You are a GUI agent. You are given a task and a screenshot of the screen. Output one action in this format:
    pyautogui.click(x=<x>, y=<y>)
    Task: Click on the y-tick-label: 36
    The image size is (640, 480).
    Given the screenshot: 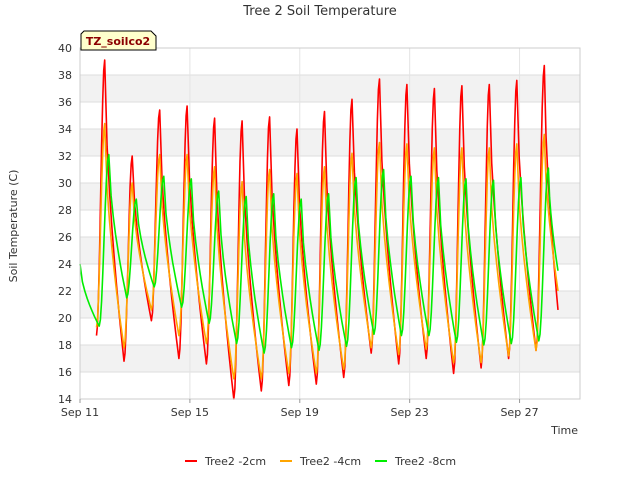 What is the action you would take?
    pyautogui.click(x=65, y=102)
    